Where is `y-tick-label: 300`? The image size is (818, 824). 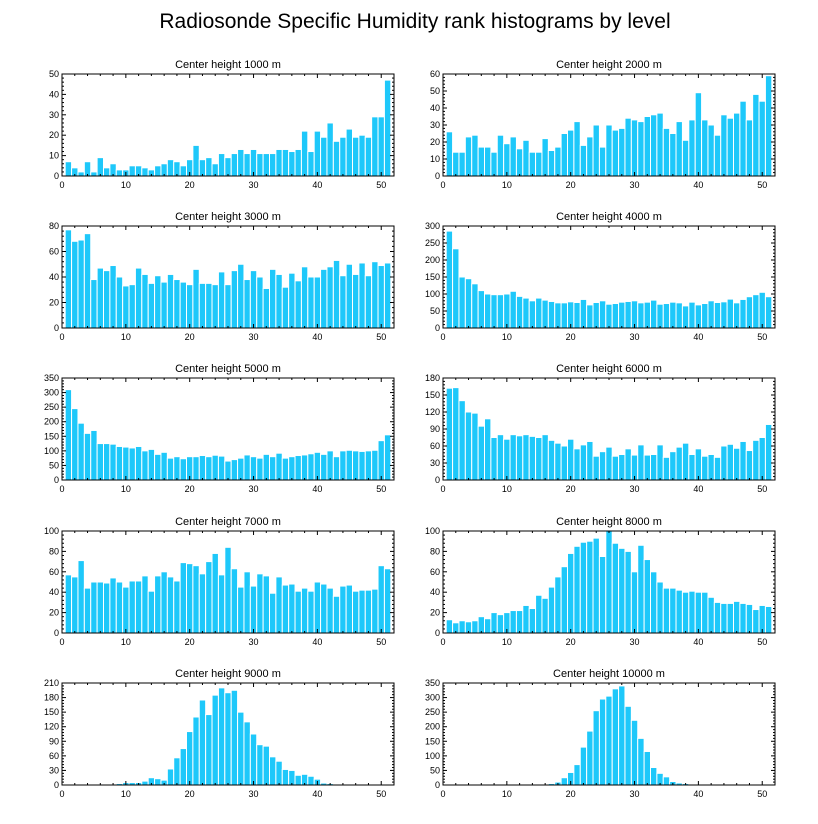
y-tick-label: 300 is located at coordinates (432, 226).